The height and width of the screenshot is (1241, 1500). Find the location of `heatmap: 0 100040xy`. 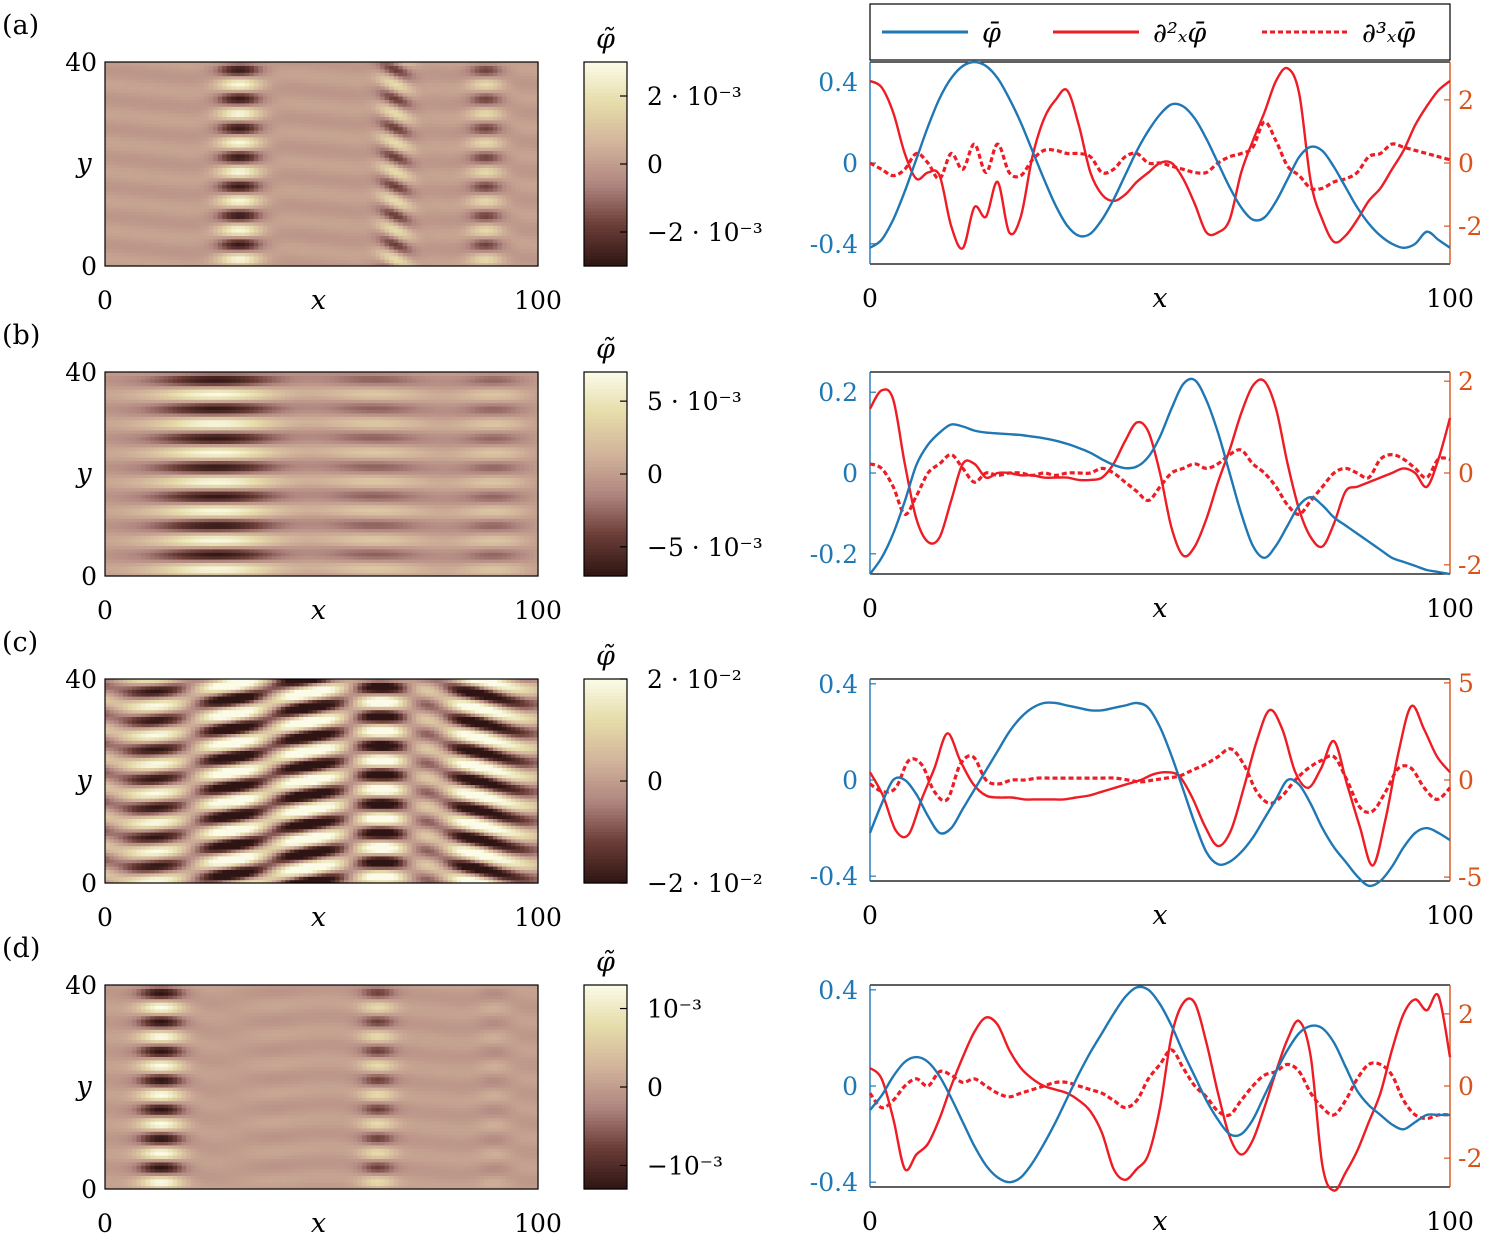

heatmap: 0 100040xy is located at coordinates (313, 182).